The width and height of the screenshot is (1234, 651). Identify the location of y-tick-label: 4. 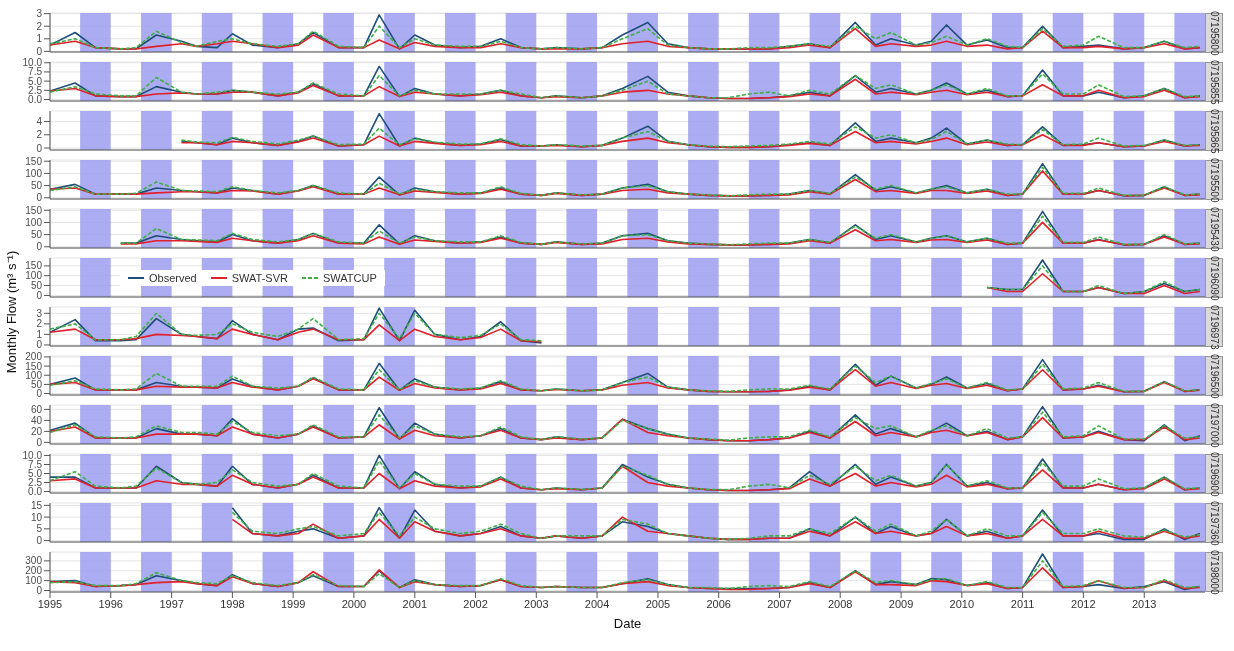
(39, 122).